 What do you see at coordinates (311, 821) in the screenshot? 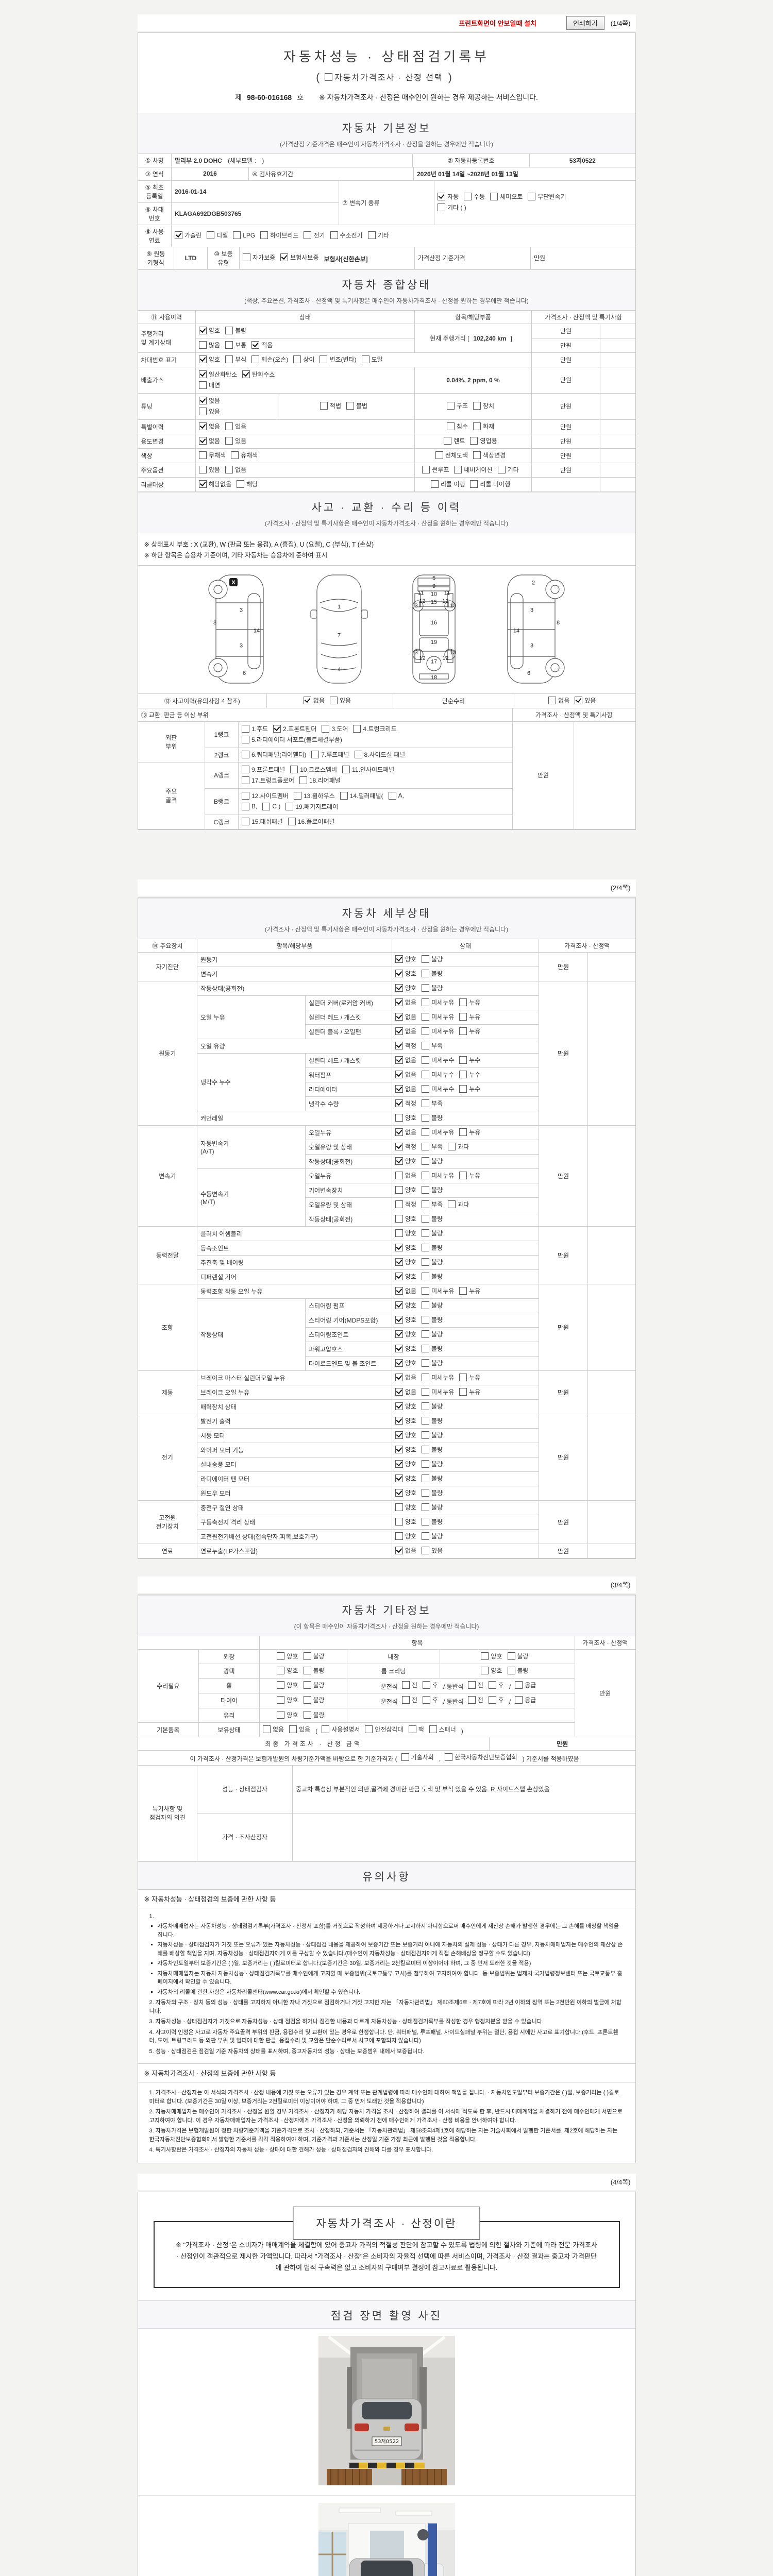
I see `checkbox-16.플로어패널: 16.플로어패널` at bounding box center [311, 821].